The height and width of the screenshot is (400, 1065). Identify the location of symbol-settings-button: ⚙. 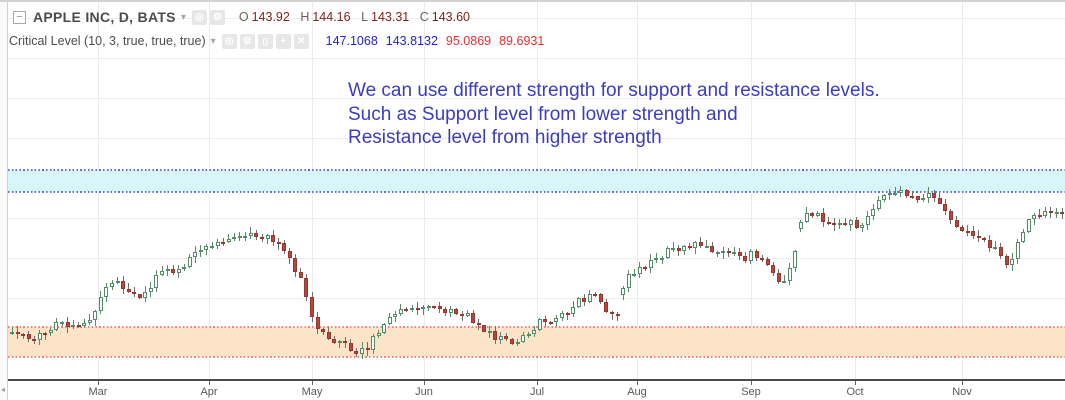
(217, 17).